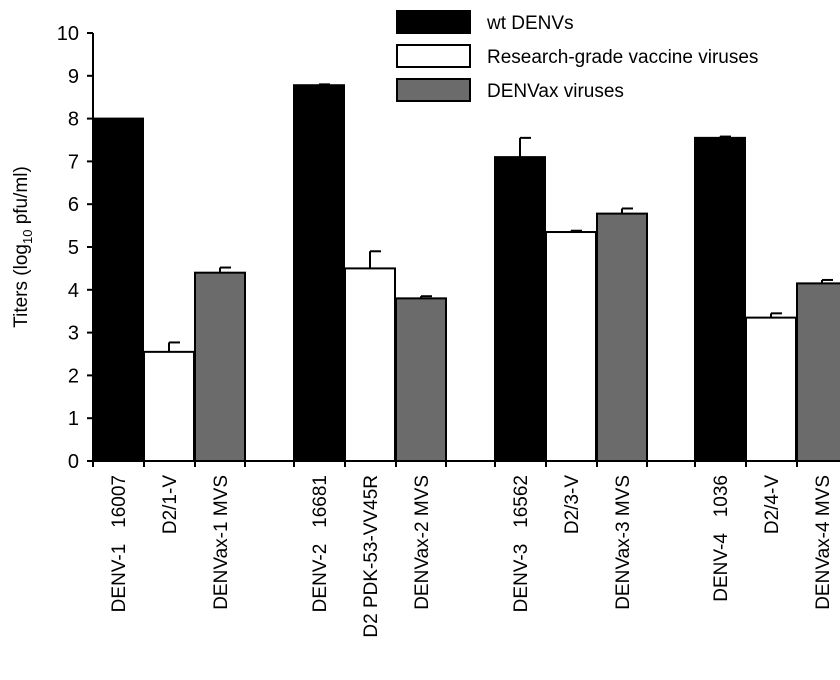 Image resolution: width=840 pixels, height=680 pixels. What do you see at coordinates (73, 205) in the screenshot?
I see `y-tick-label: 6` at bounding box center [73, 205].